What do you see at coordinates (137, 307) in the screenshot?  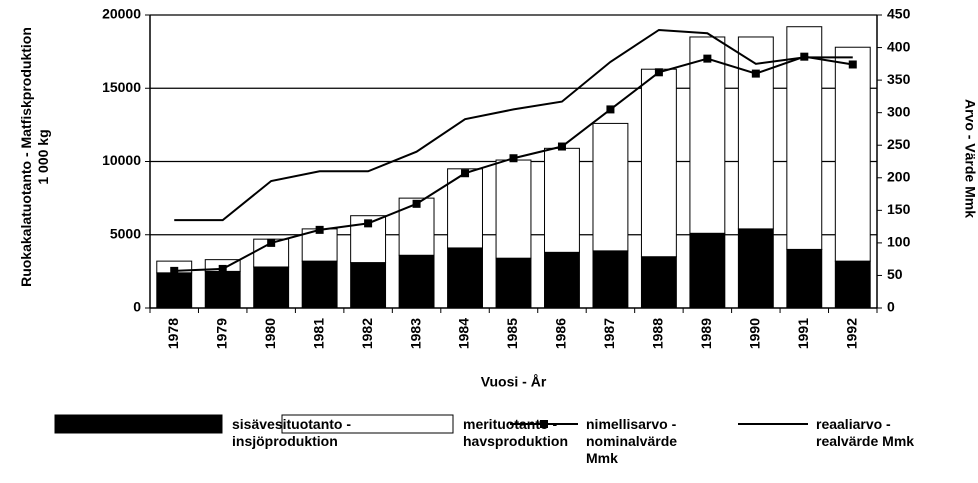 I see `y-tick-label: 0` at bounding box center [137, 307].